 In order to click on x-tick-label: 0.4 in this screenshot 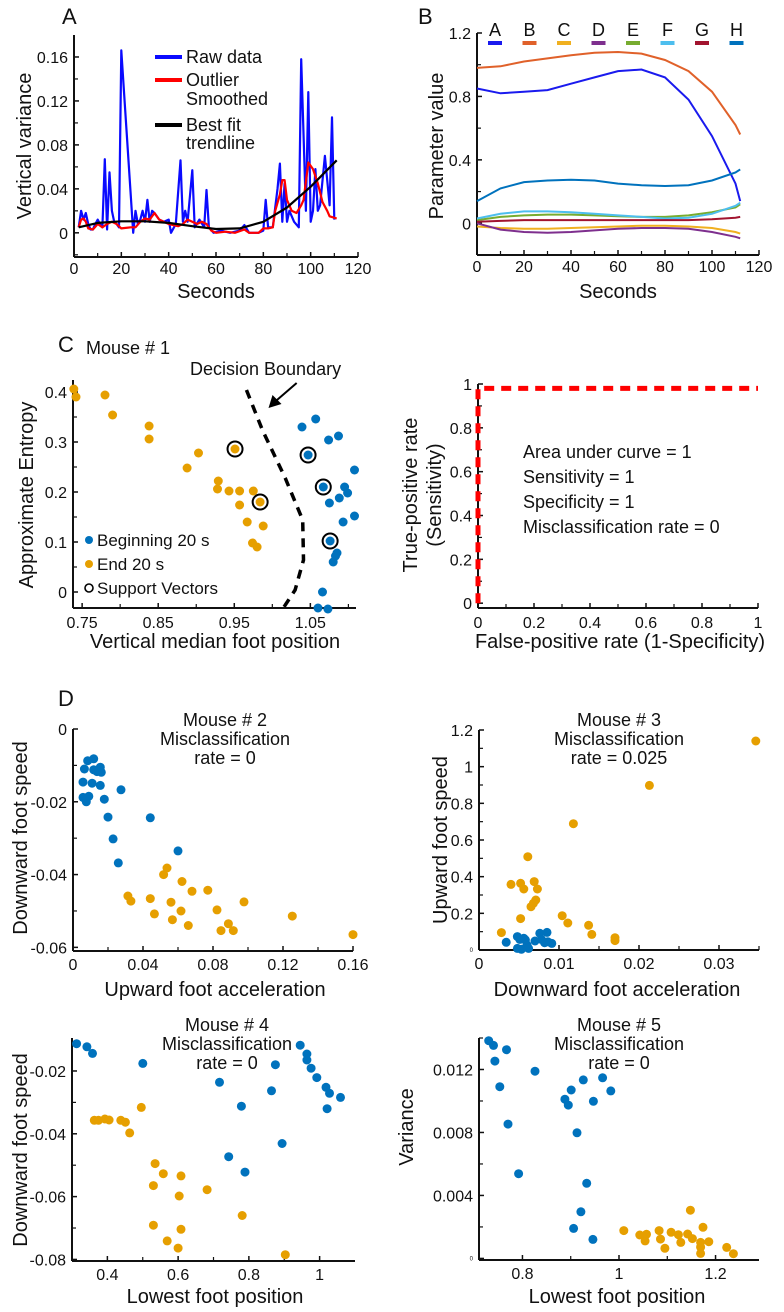, I will do `click(107, 1275)`.